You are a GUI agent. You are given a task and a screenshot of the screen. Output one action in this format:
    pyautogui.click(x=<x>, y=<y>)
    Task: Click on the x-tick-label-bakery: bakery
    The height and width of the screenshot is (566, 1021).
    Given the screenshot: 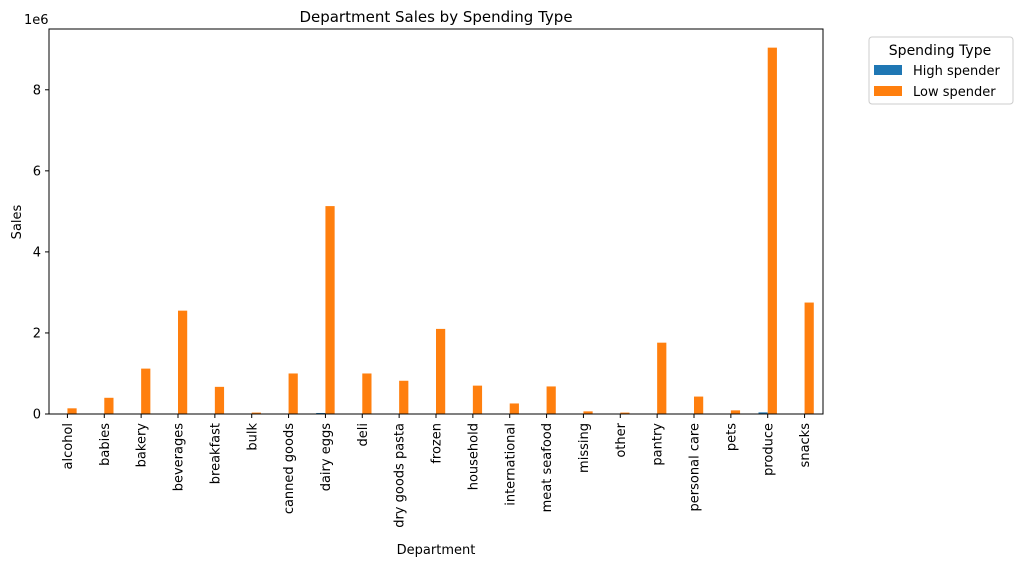 What is the action you would take?
    pyautogui.click(x=142, y=445)
    